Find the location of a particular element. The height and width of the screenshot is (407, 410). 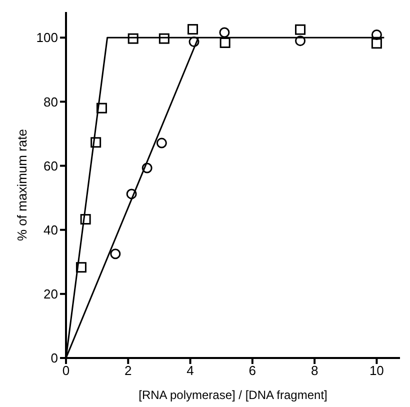

y-tick-label: 100 is located at coordinates (47, 38).